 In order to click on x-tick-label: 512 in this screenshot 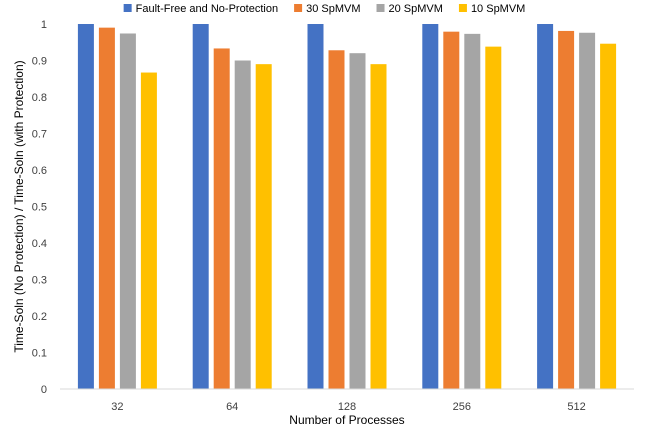, I will do `click(576, 407)`.